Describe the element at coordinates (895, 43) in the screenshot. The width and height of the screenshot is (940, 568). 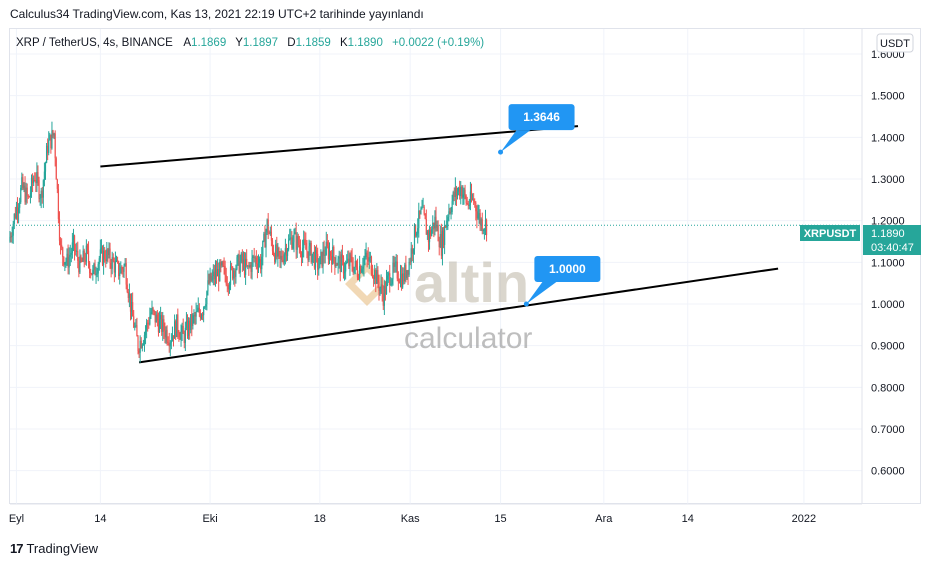
I see `currency-badge: USDT` at that location.